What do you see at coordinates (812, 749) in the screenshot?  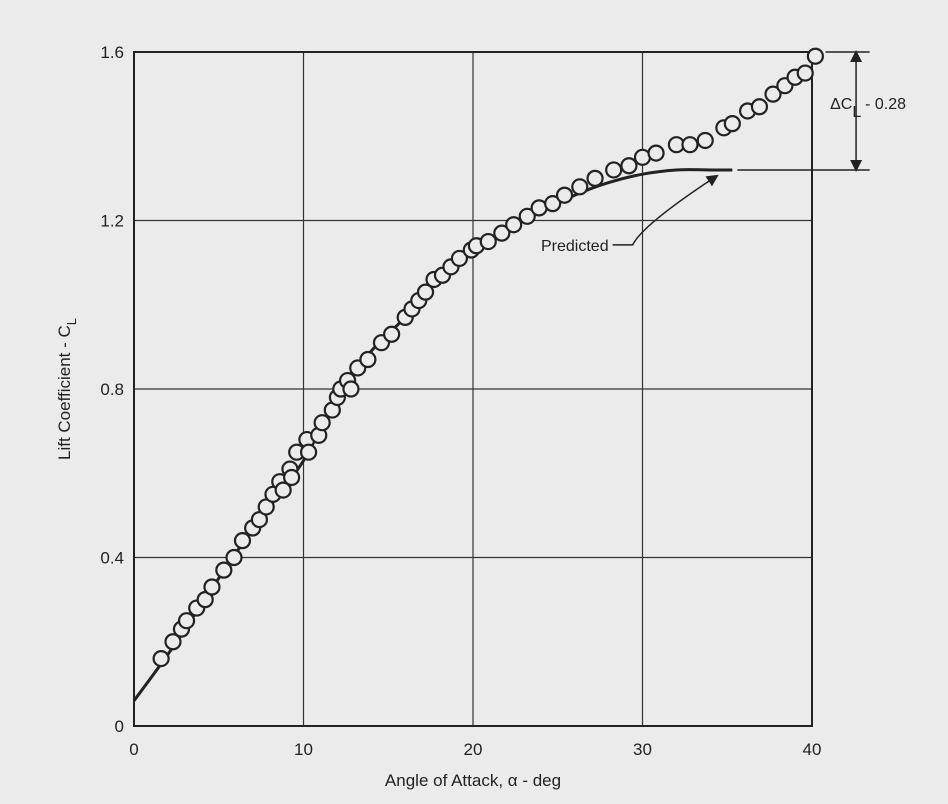 I see `x-tick-label: 40` at bounding box center [812, 749].